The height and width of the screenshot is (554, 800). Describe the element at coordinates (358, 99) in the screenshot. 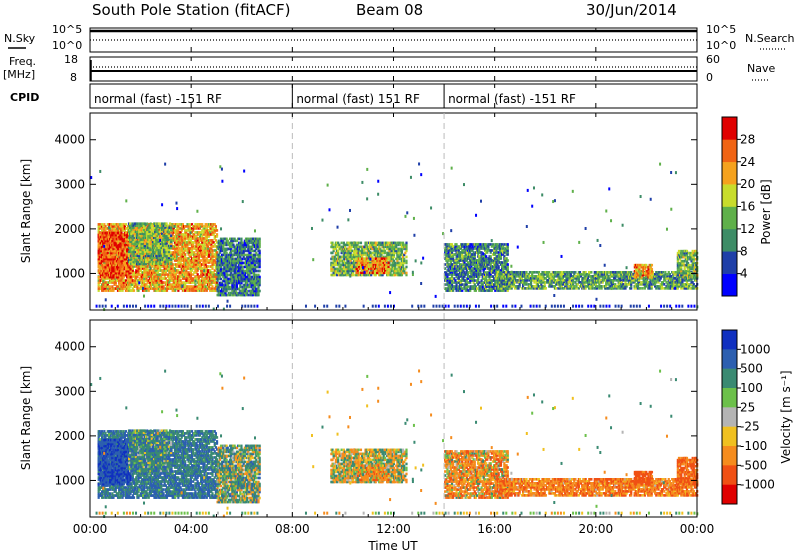

I see `cpid-segment-1: normal (fast) 151 RF` at that location.